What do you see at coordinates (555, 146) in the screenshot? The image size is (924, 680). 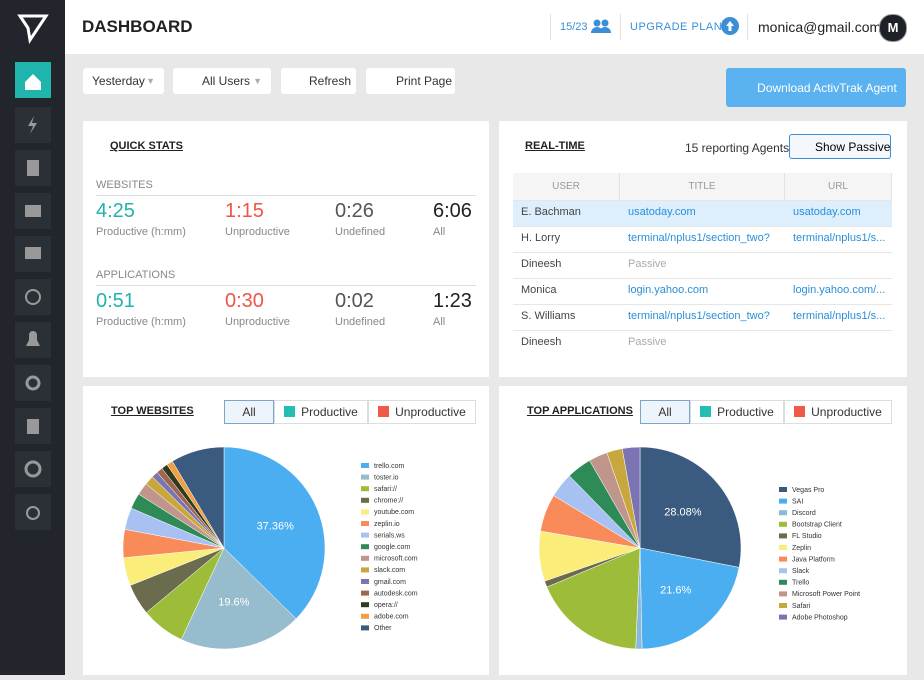 I see `panel-title: REAL-TIME` at bounding box center [555, 146].